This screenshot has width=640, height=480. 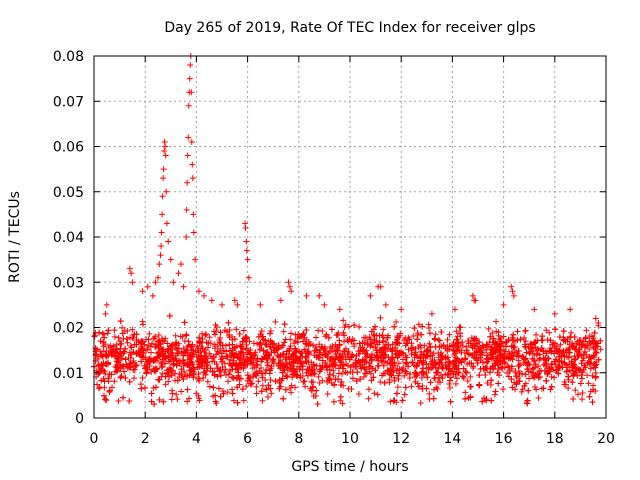 I want to click on y-tick-label: 0.06, so click(x=68, y=148).